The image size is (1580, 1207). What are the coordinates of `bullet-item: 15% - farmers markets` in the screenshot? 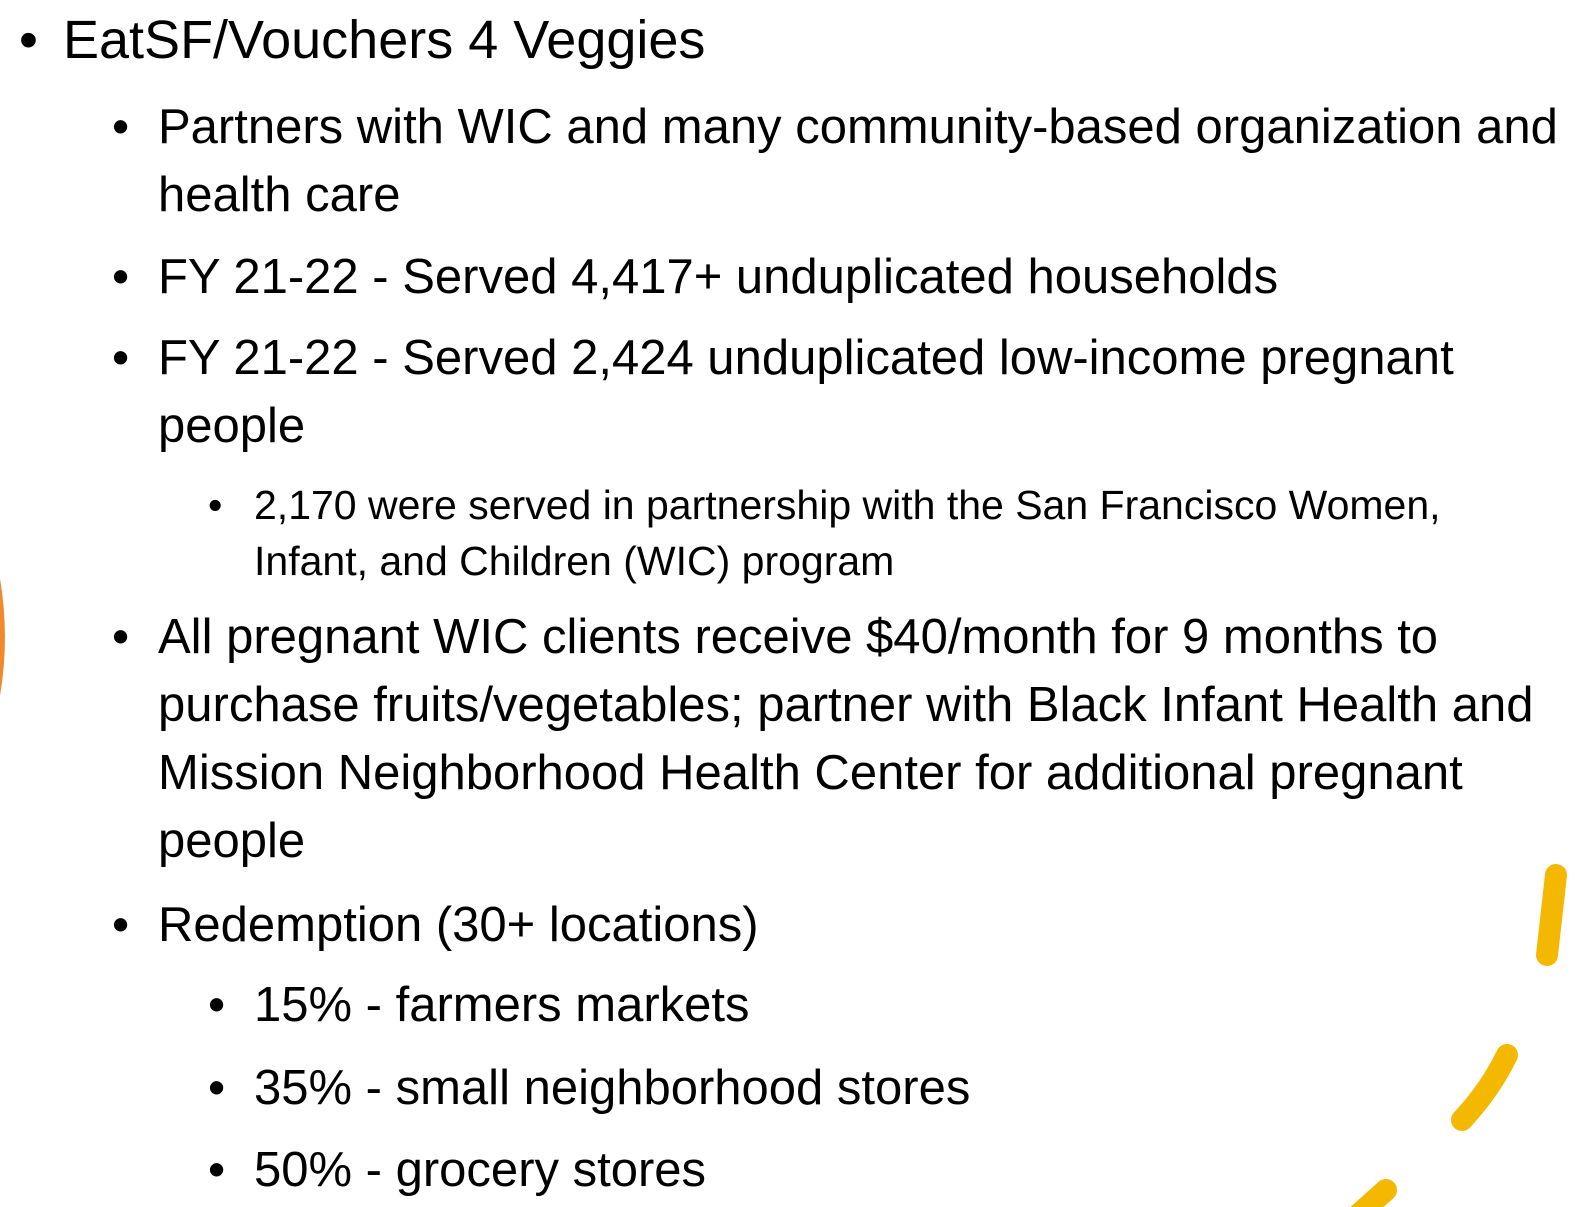 It's located at (881, 1005).